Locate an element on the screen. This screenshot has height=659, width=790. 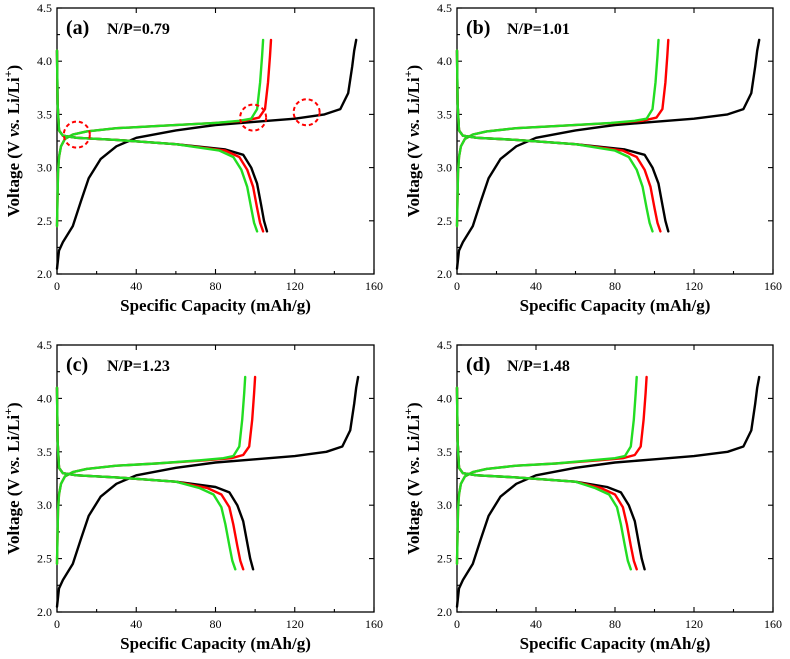
panel-label: (c) is located at coordinates (77, 365).